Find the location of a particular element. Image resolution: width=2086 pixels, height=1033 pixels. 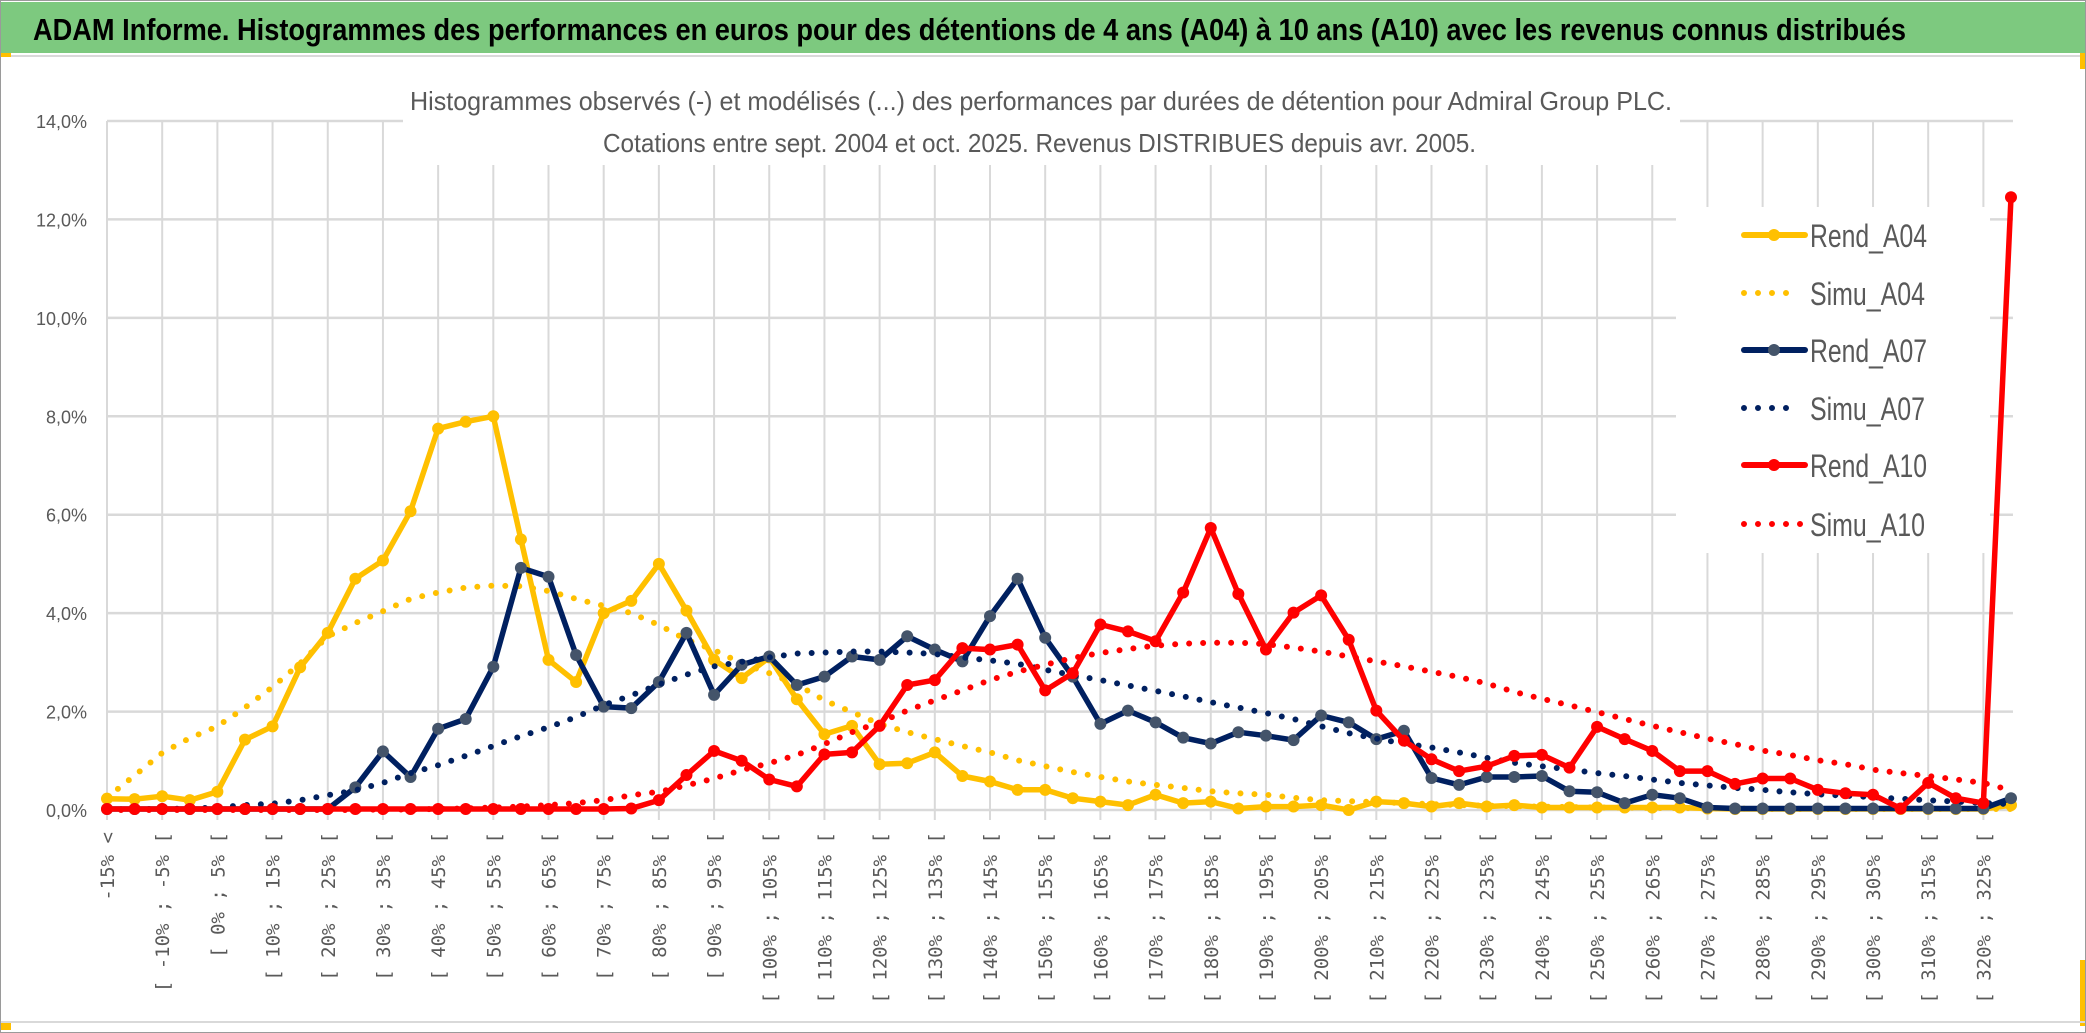

legend-item-rend-a04: Rend_A04 is located at coordinates (1834, 236).